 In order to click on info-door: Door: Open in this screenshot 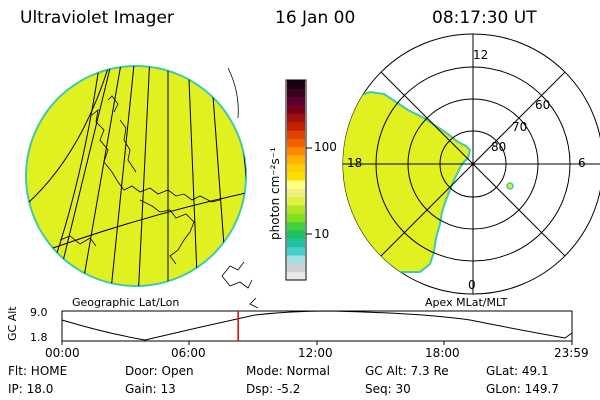, I will do `click(159, 371)`.